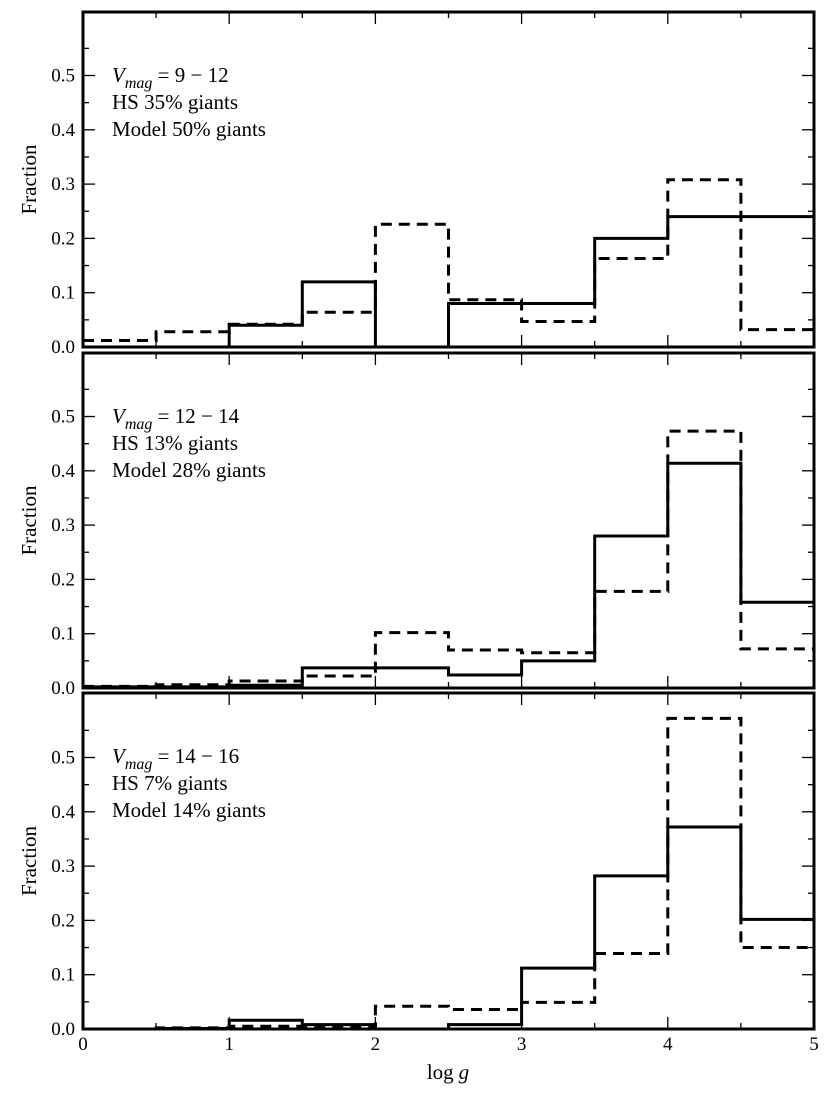 The width and height of the screenshot is (830, 1107). Describe the element at coordinates (195, 416) in the screenshot. I see `magnitude-range: = 12 − 14` at that location.